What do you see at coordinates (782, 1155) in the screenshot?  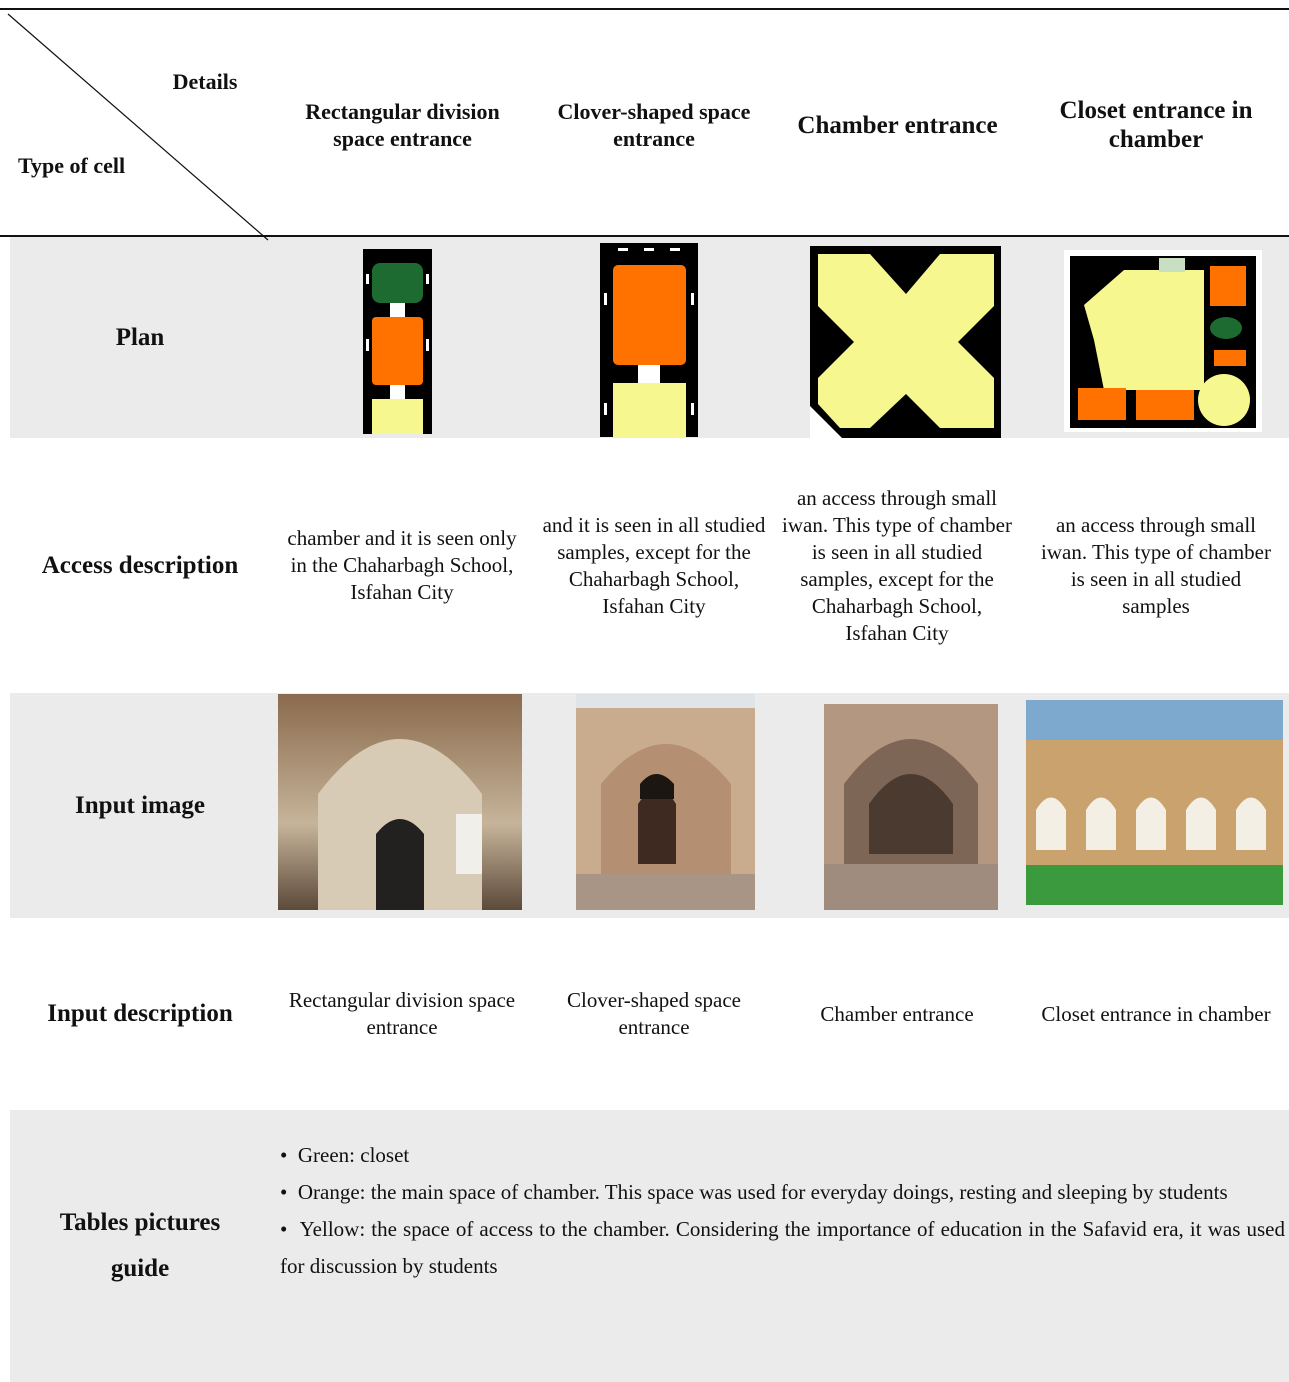 I see `guide-item: Green: closet` at bounding box center [782, 1155].